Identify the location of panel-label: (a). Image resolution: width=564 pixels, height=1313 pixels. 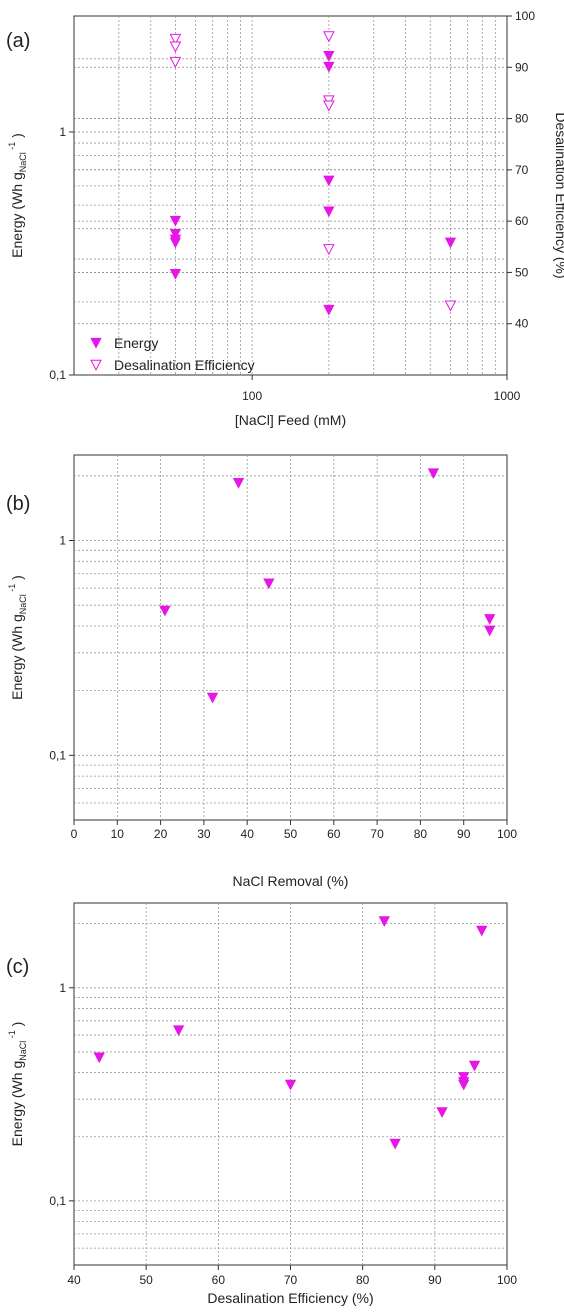
(18, 41).